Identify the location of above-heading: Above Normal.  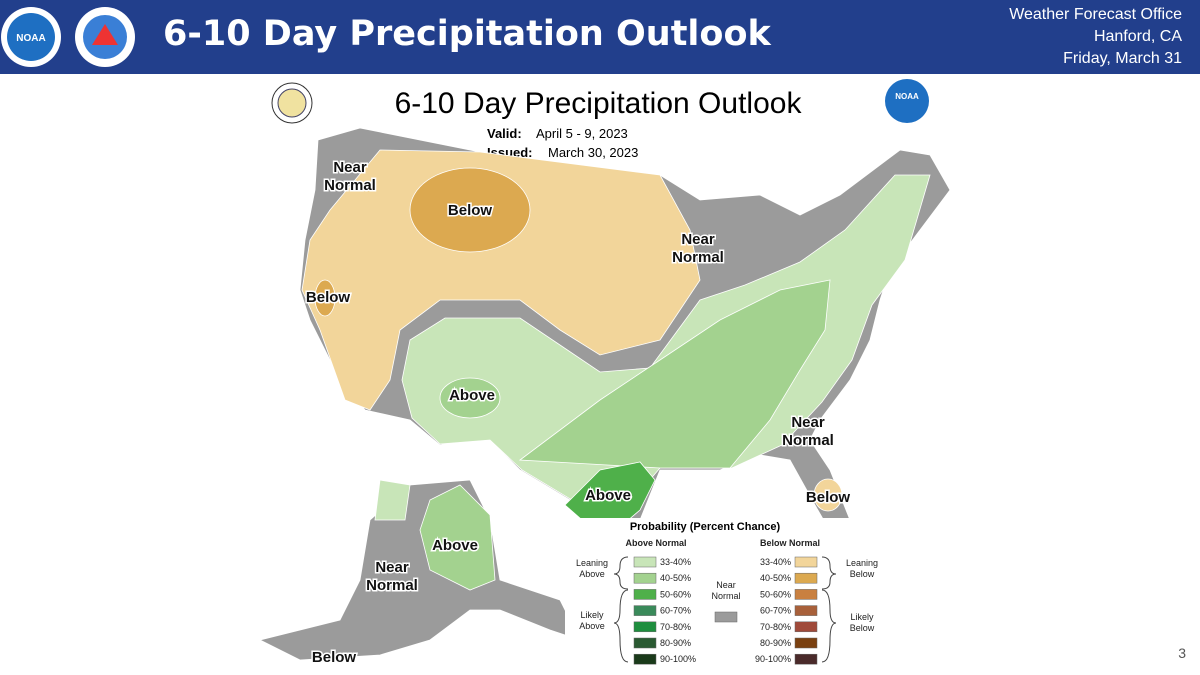
(655, 543).